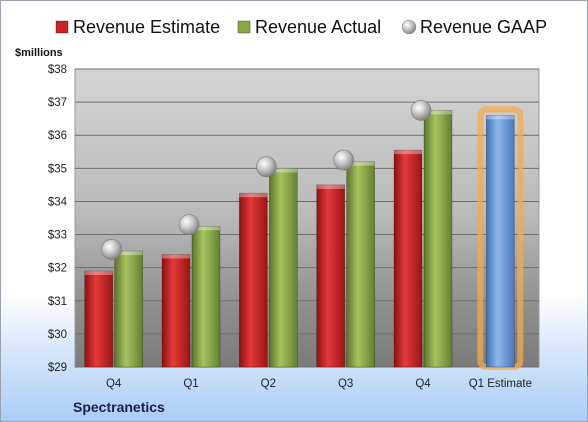 This screenshot has height=422, width=588. I want to click on x-tick-label: Q1 Estimate, so click(500, 384).